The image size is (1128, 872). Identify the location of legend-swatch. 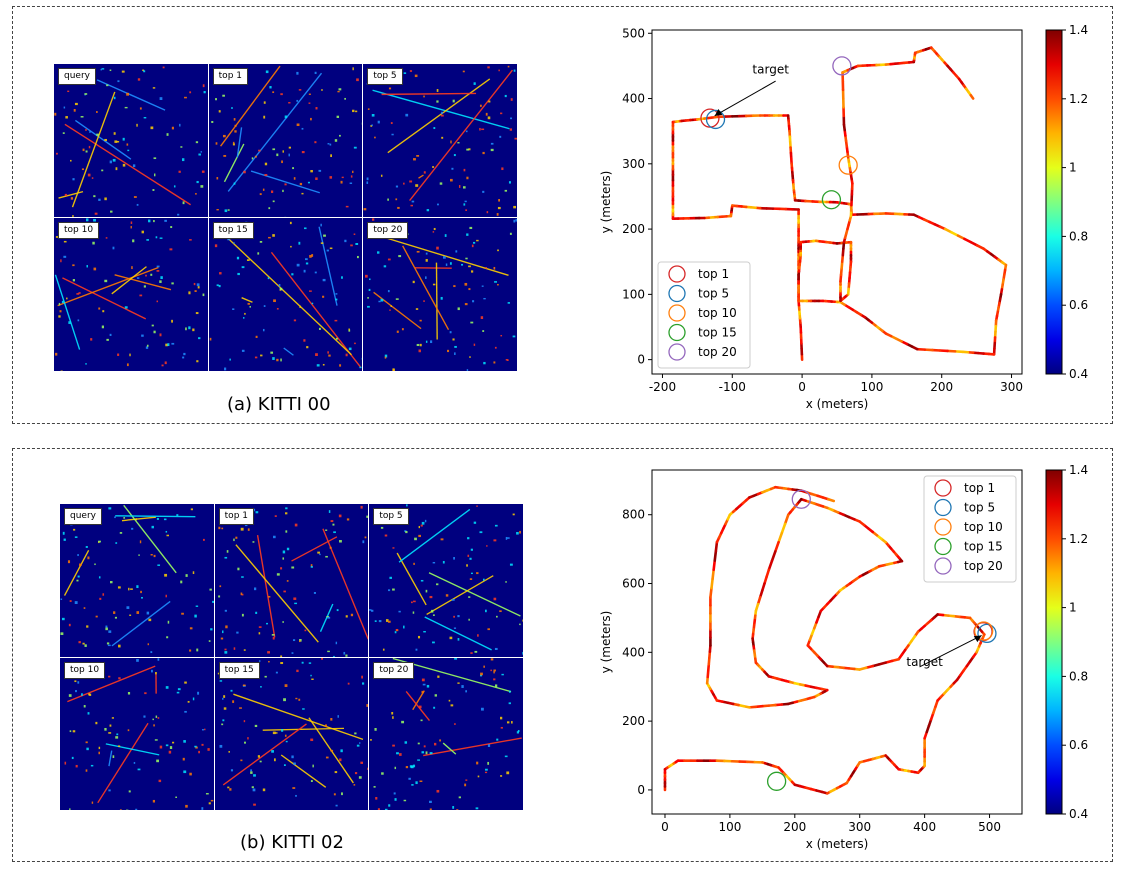
(677, 293).